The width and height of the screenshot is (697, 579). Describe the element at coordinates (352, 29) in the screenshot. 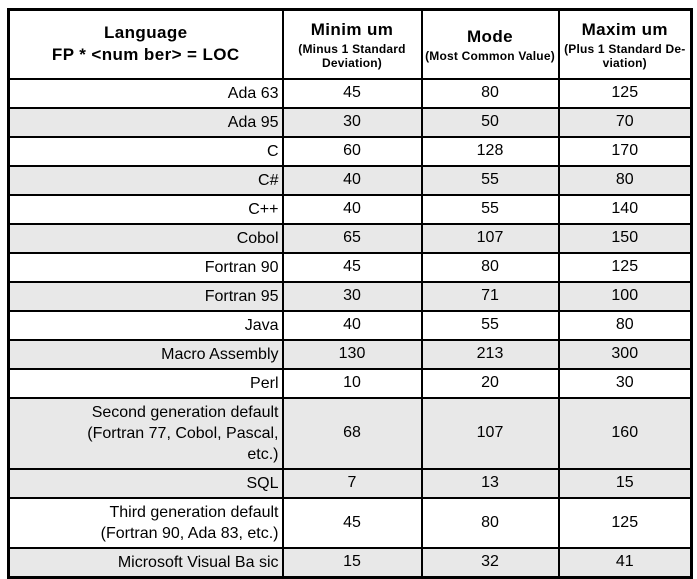

I see `header-minimum-title: Minim um` at that location.